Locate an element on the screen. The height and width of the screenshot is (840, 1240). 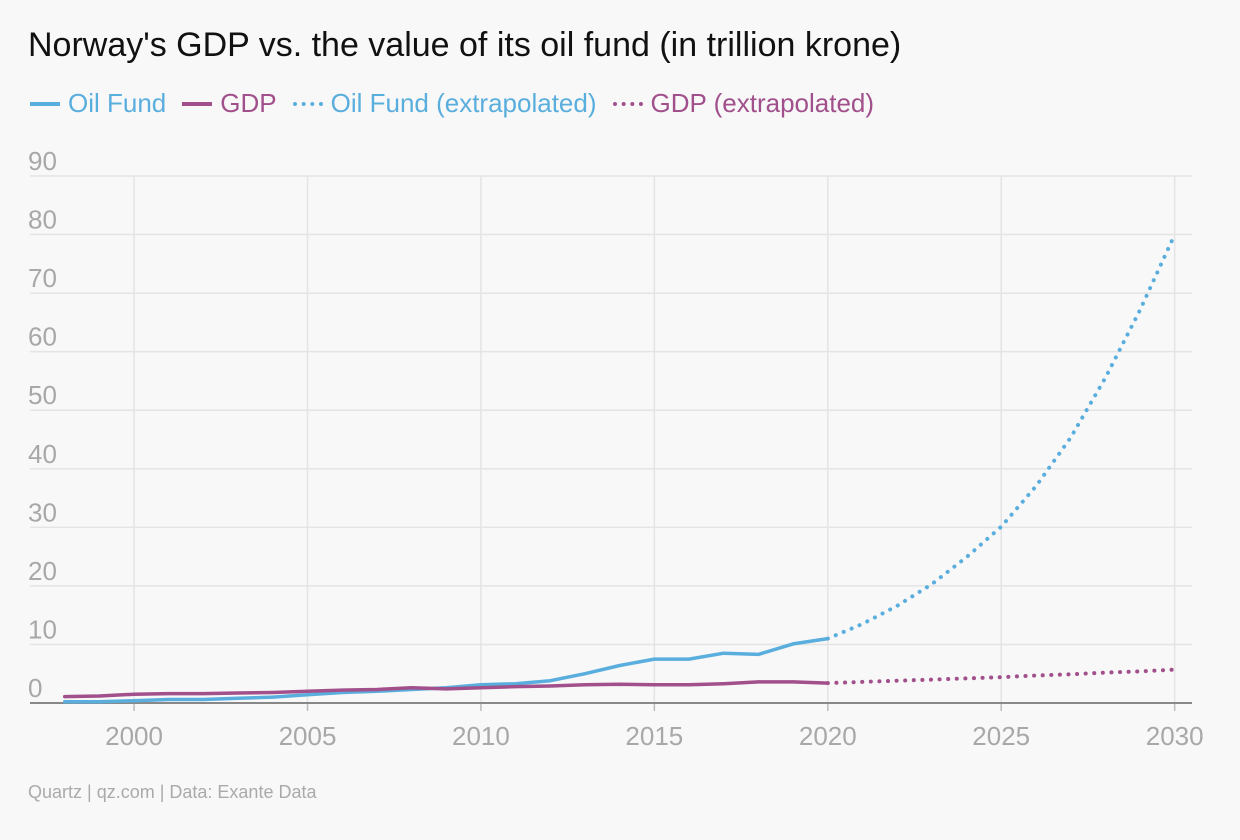
y-tick-label: 30 is located at coordinates (42, 512).